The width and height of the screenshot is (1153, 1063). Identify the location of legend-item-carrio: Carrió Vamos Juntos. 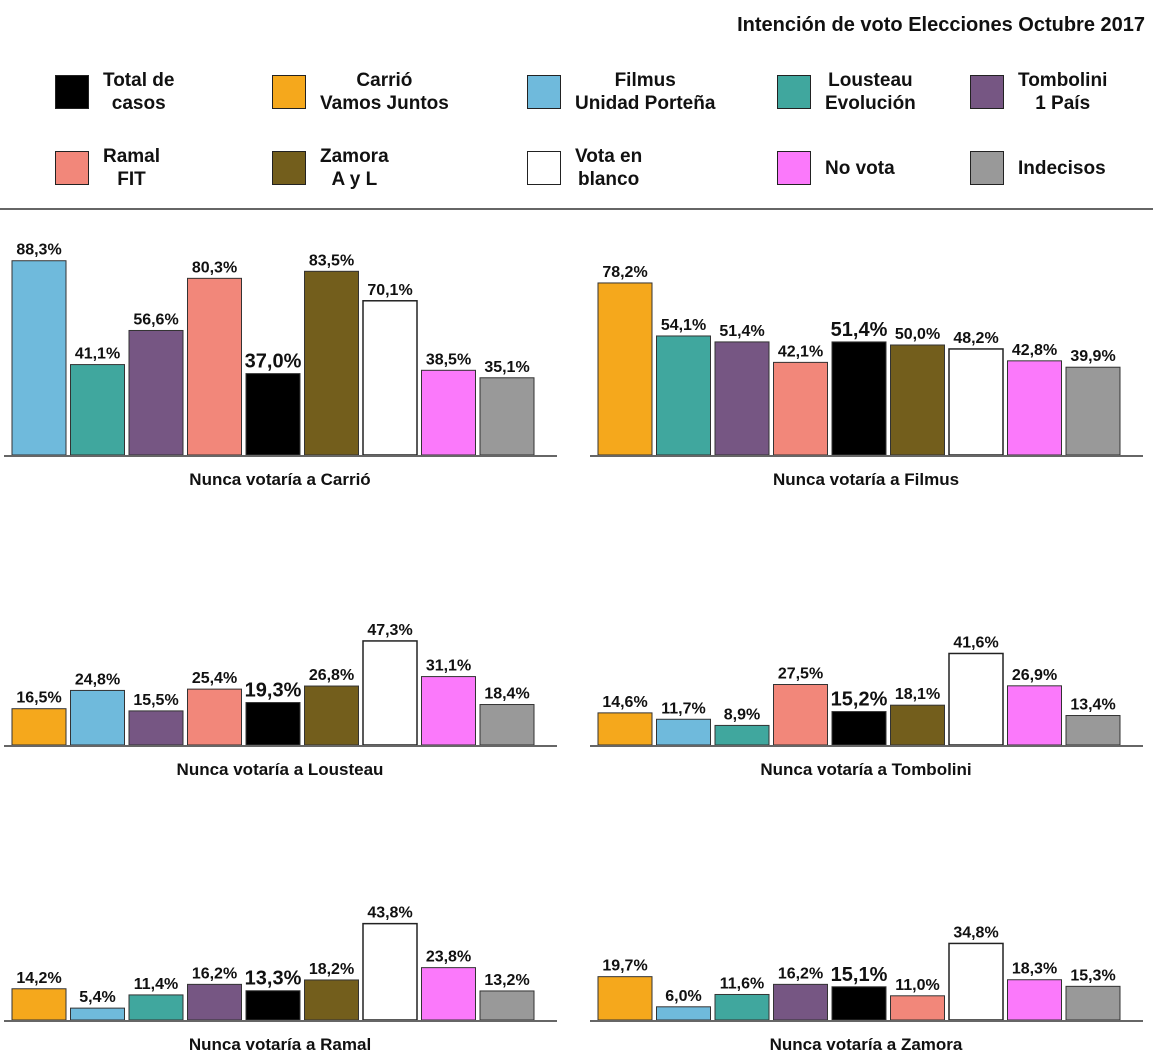
(360, 92).